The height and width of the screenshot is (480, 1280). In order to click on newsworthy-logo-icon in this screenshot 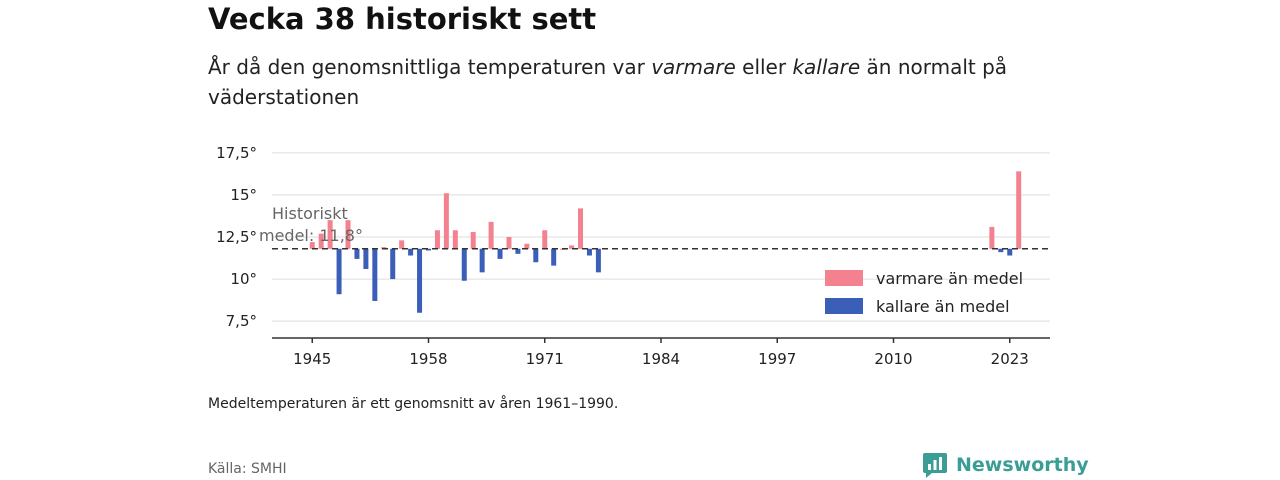, I will do `click(935, 465)`.